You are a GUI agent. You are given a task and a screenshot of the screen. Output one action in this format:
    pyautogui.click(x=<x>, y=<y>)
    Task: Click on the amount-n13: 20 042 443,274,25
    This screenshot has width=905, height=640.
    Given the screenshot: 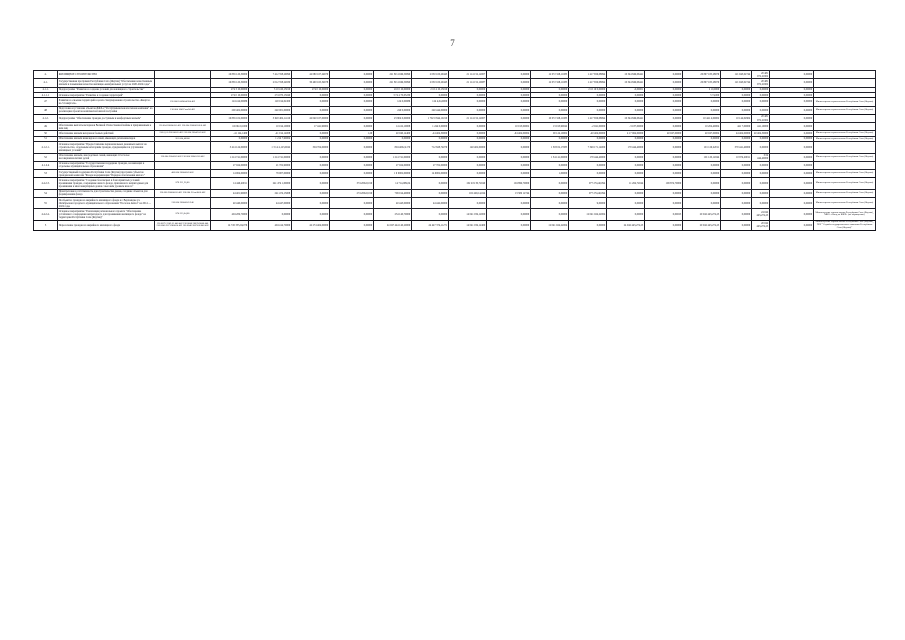 What is the action you would take?
    pyautogui.click(x=701, y=225)
    